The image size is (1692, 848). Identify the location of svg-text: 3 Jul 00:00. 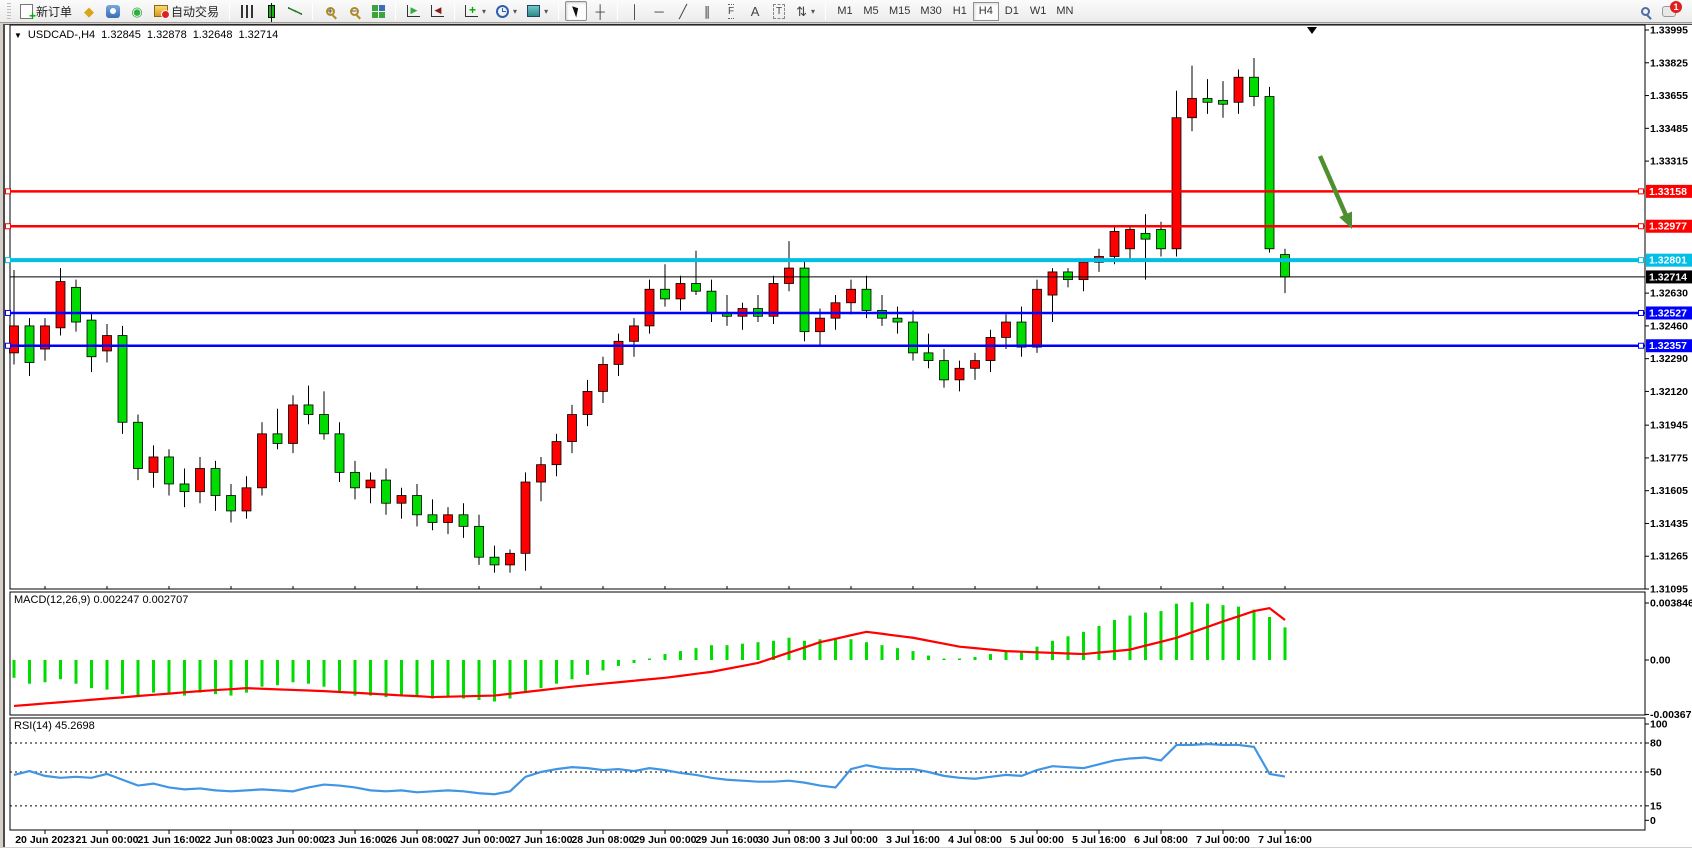
(851, 840).